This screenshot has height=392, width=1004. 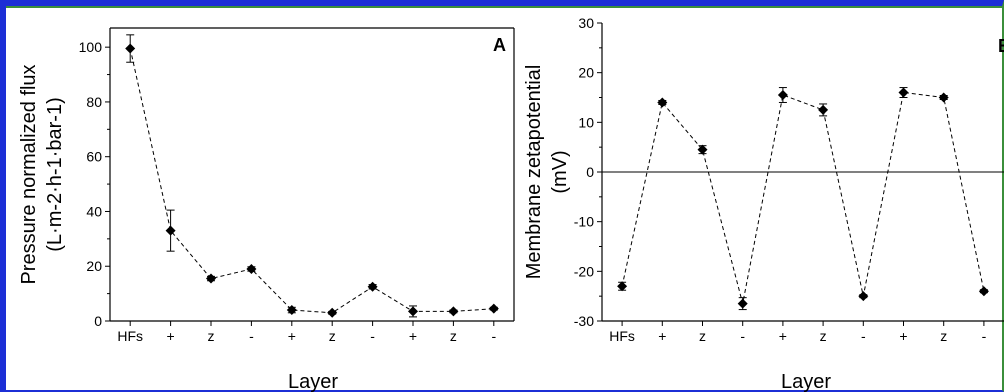 What do you see at coordinates (534, 172) in the screenshot?
I see `y-axis-title: Membrane zetapotential` at bounding box center [534, 172].